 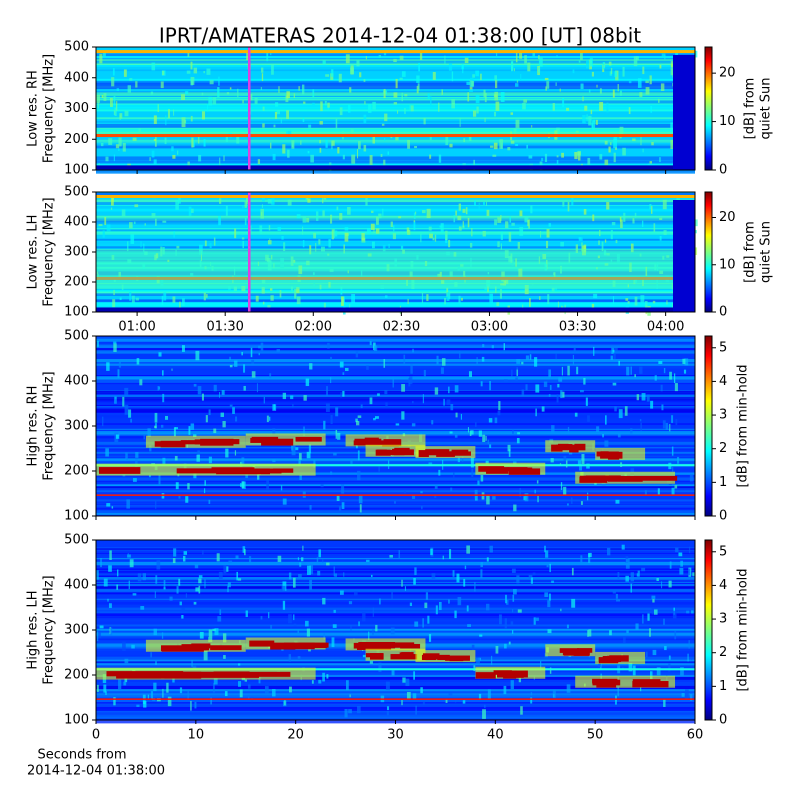 What do you see at coordinates (49, 629) in the screenshot?
I see `y-axis-label: Frequency [MHz]` at bounding box center [49, 629].